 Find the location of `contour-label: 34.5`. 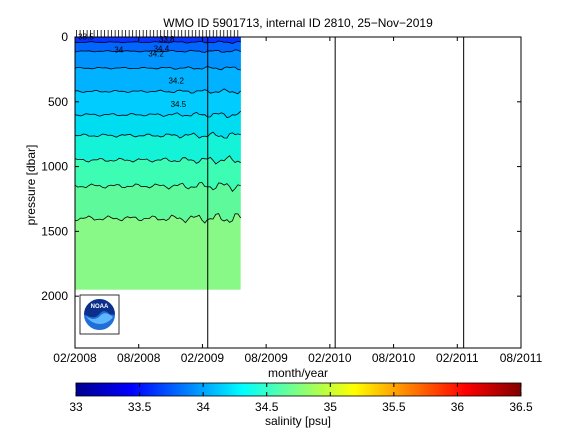

contour-label: 34.5 is located at coordinates (179, 104).